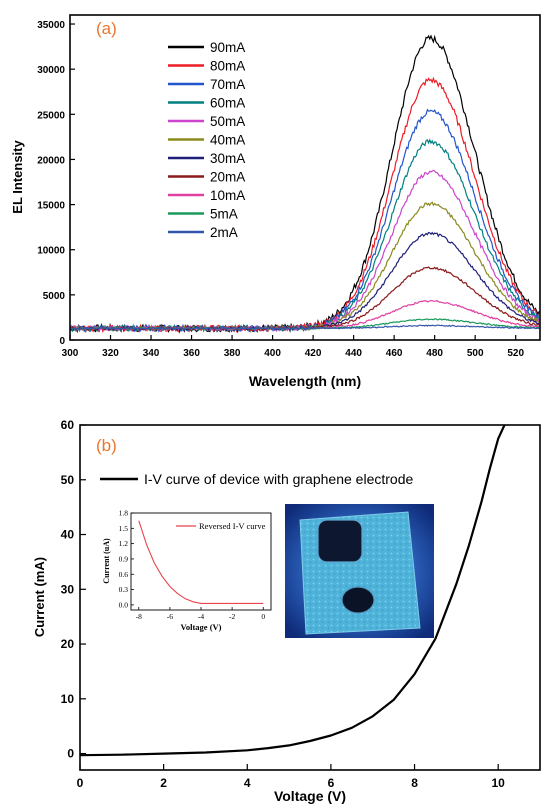 The height and width of the screenshot is (807, 542). Describe the element at coordinates (124, 589) in the screenshot. I see `inset-y-tick-label: 0.3` at that location.